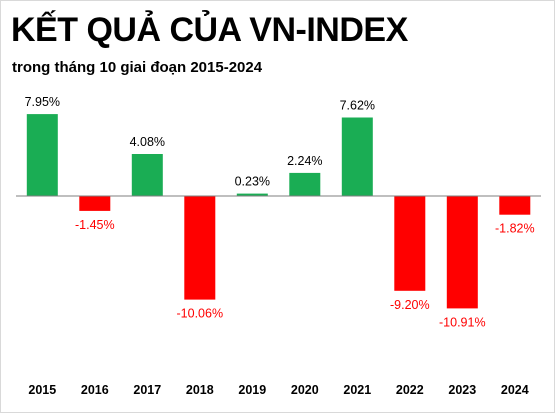 This screenshot has height=413, width=555. What do you see at coordinates (95, 203) in the screenshot?
I see `bar-2016` at bounding box center [95, 203].